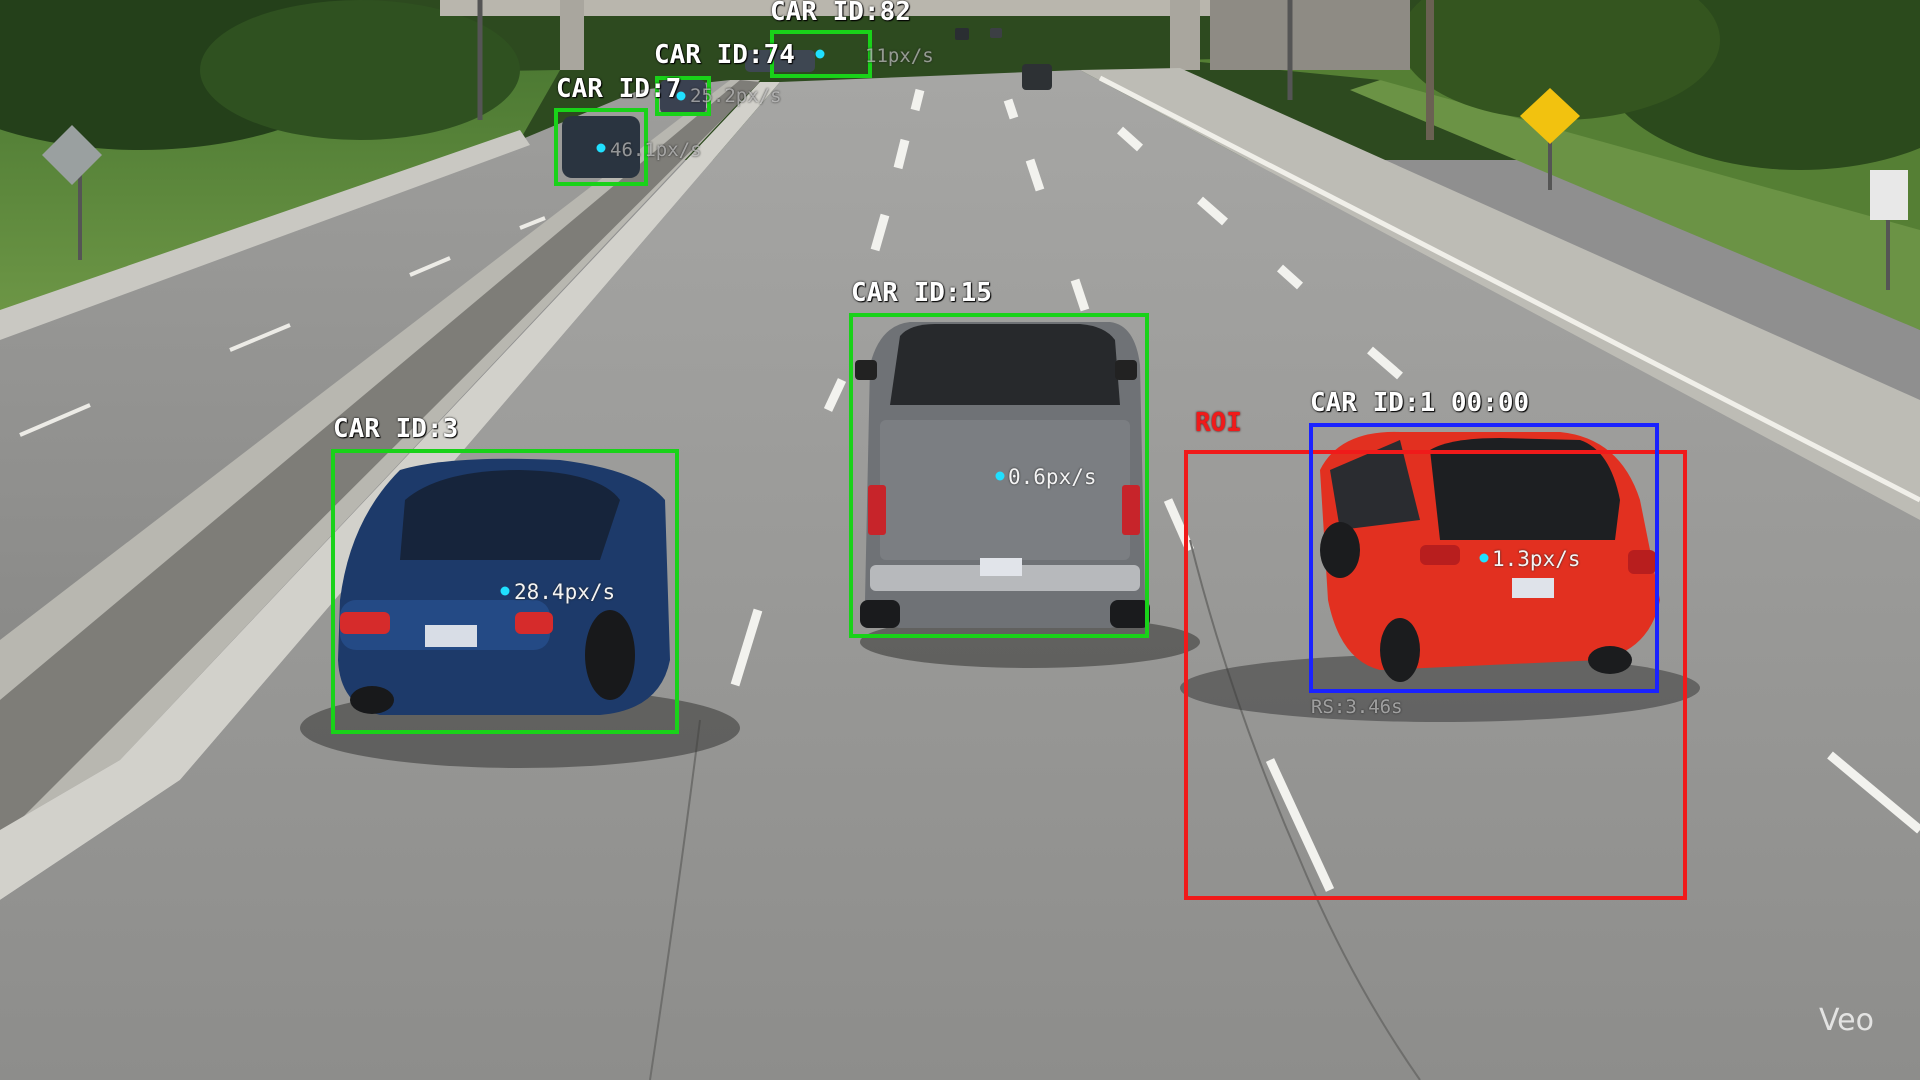  What do you see at coordinates (850, 8) in the screenshot?
I see `overpass` at bounding box center [850, 8].